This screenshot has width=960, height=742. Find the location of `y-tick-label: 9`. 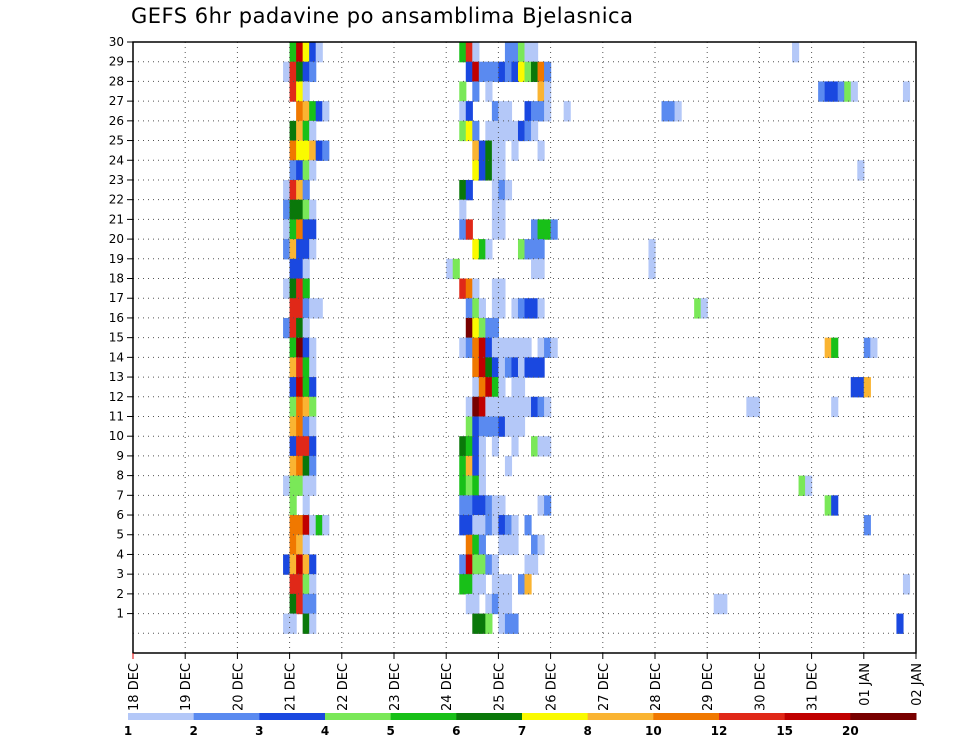

y-tick-label: 9 is located at coordinates (120, 456).